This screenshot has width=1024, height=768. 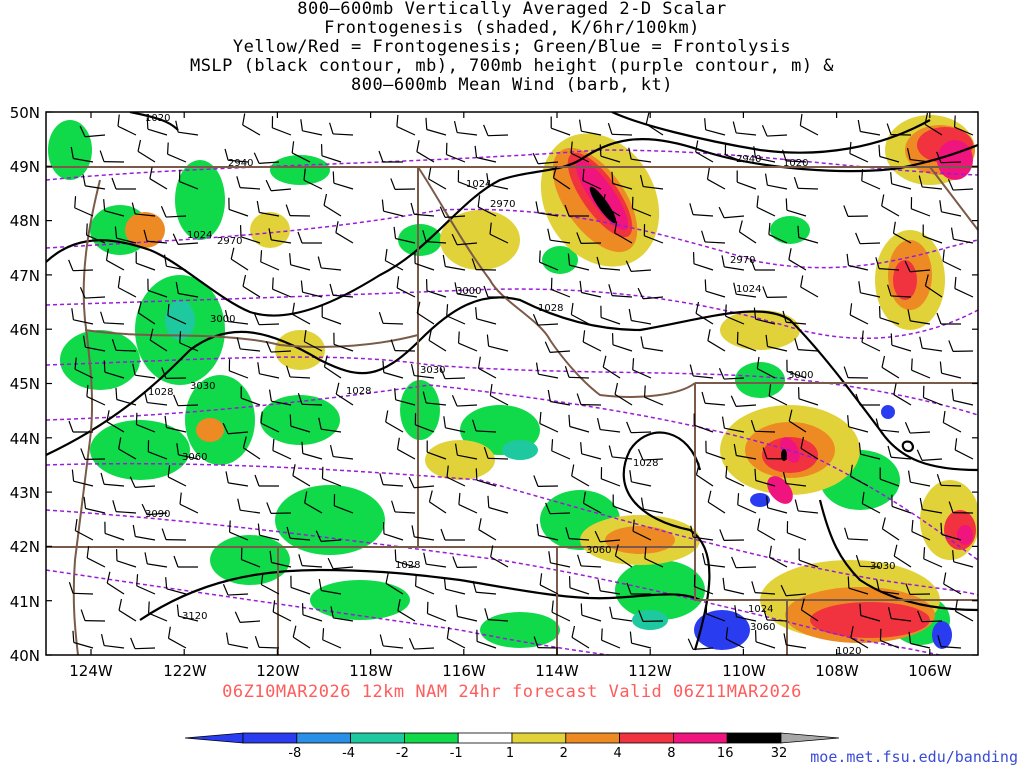 I want to click on lon-label: 108W, so click(x=837, y=671).